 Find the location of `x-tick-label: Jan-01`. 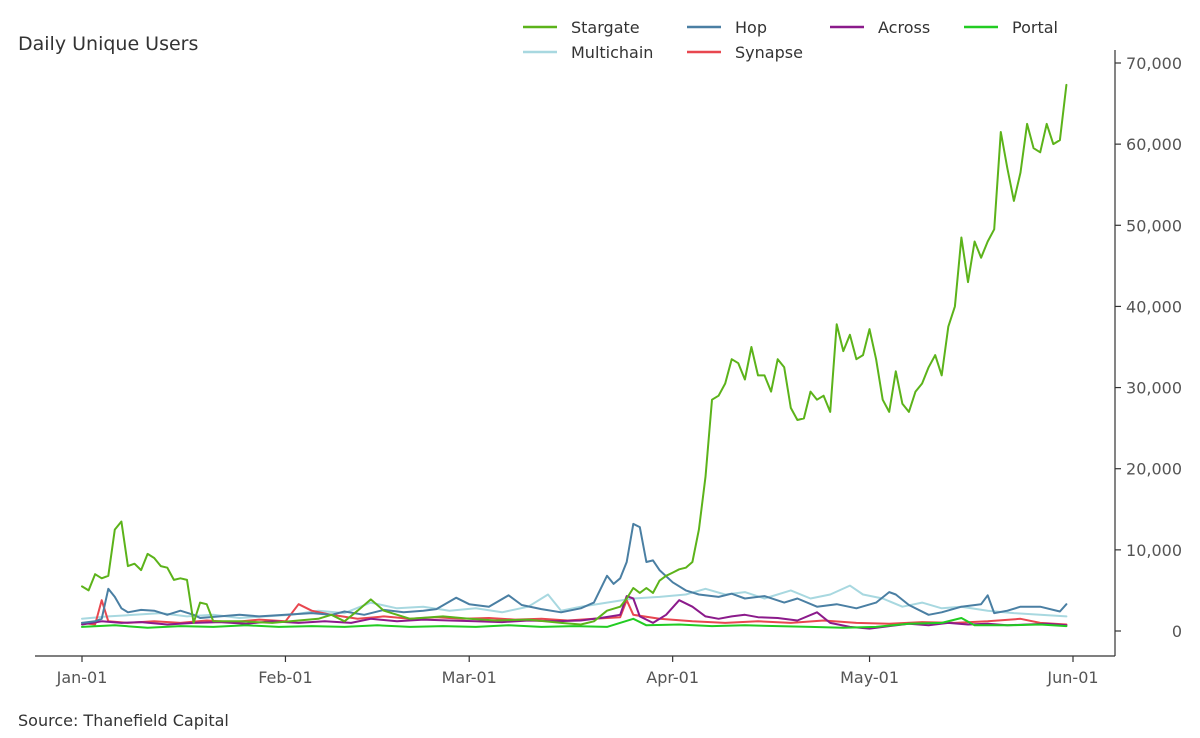

x-tick-label: Jan-01 is located at coordinates (82, 677).